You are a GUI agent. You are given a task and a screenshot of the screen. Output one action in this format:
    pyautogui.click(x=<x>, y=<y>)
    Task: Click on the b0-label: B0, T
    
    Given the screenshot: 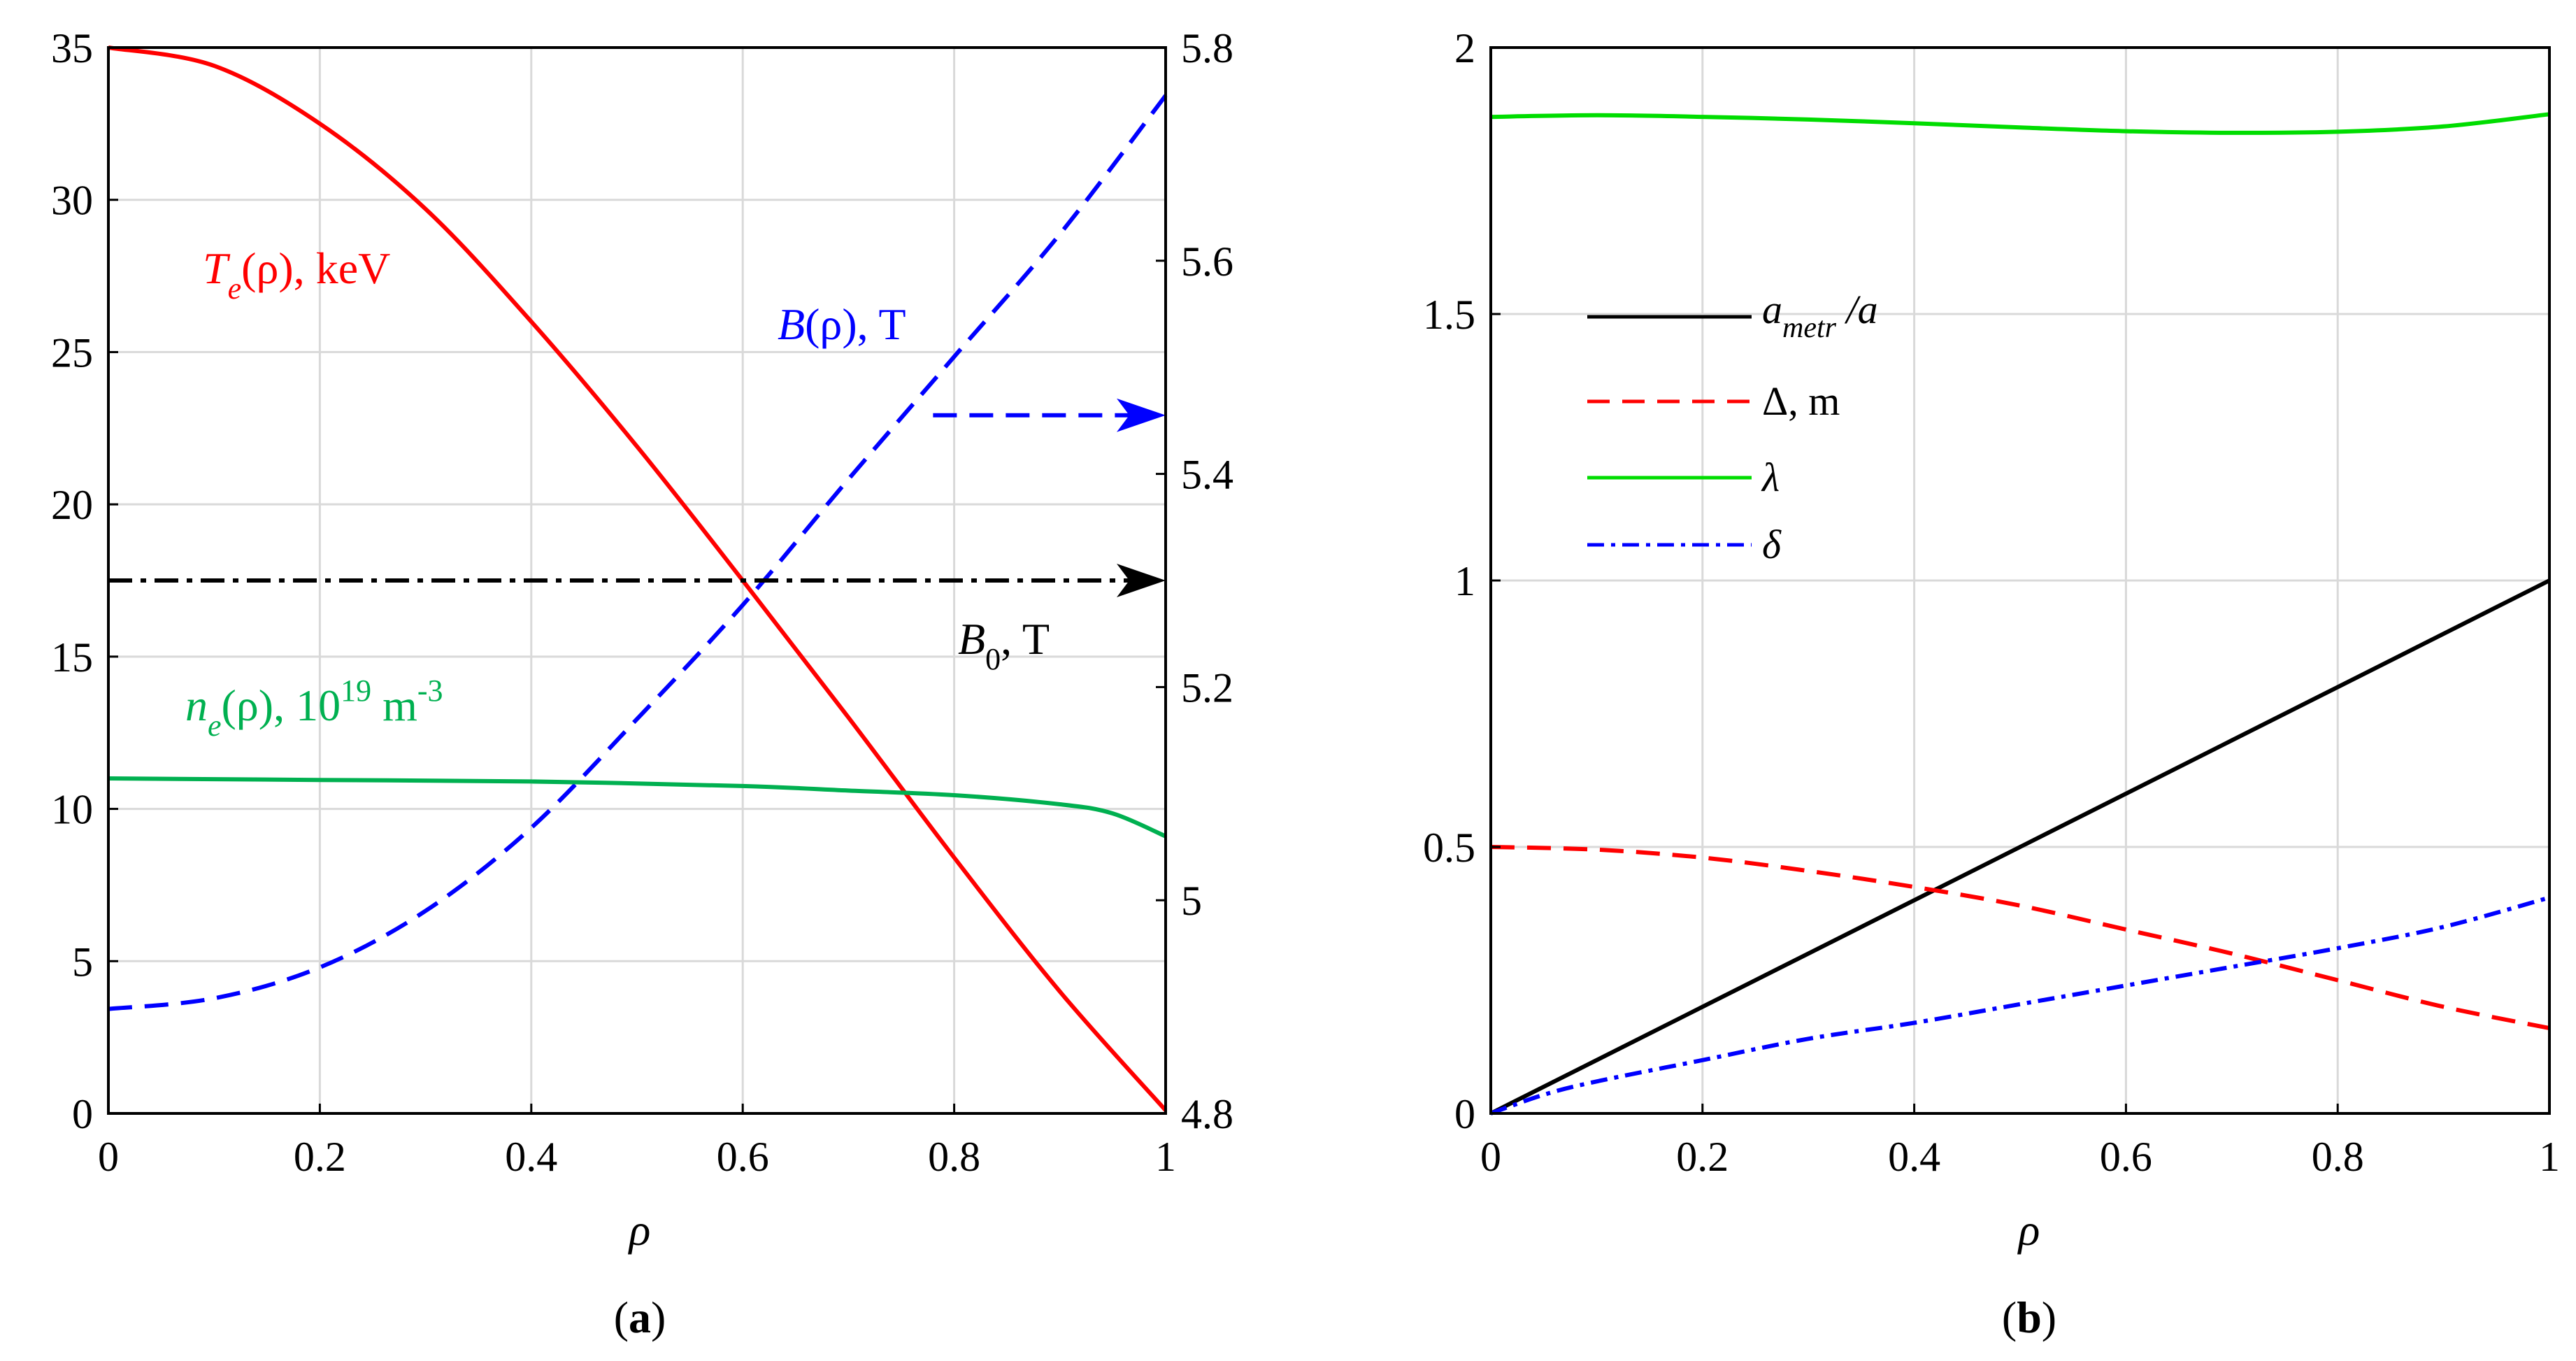 What is the action you would take?
    pyautogui.click(x=1004, y=645)
    